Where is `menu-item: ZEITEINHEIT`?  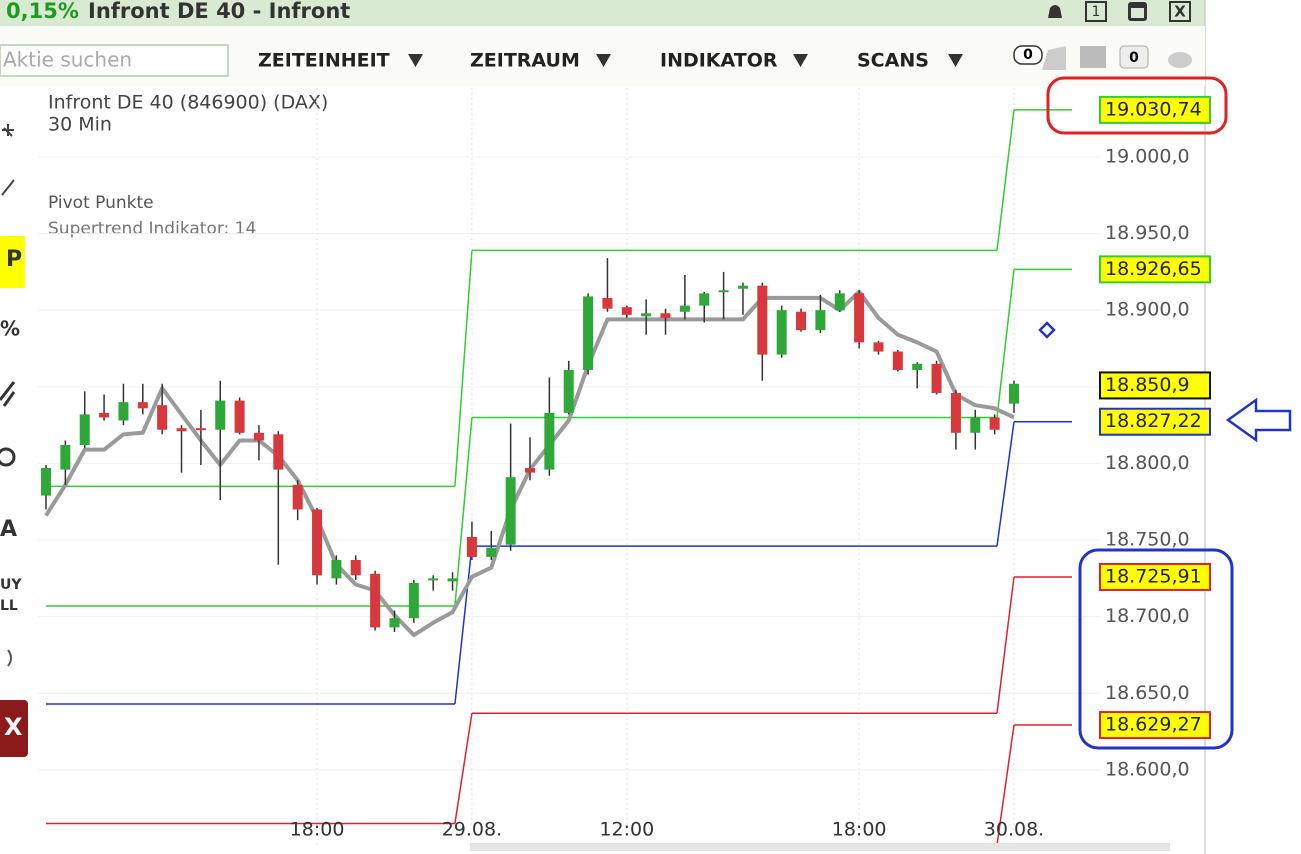
menu-item: ZEITEINHEIT is located at coordinates (324, 61).